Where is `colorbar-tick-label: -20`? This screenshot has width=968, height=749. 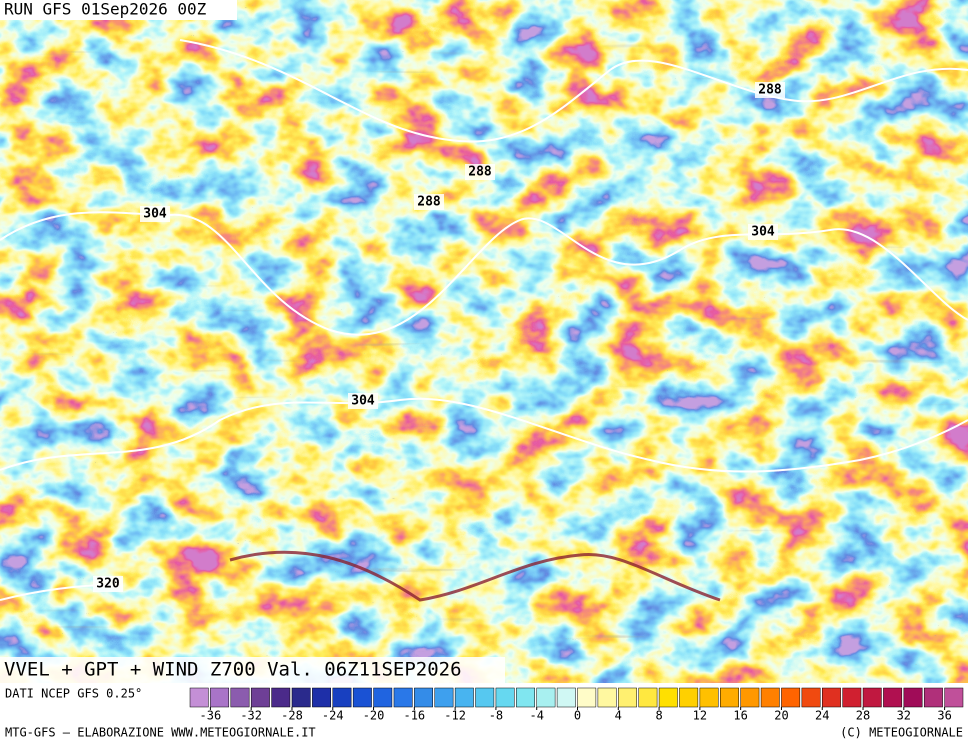
colorbar-tick-label: -20 is located at coordinates (374, 716).